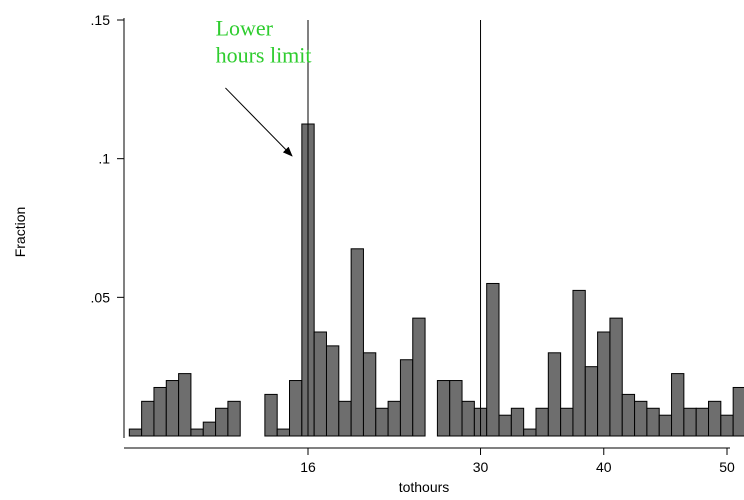 The width and height of the screenshot is (744, 500). What do you see at coordinates (259, 122) in the screenshot?
I see `annotation-arrow` at bounding box center [259, 122].